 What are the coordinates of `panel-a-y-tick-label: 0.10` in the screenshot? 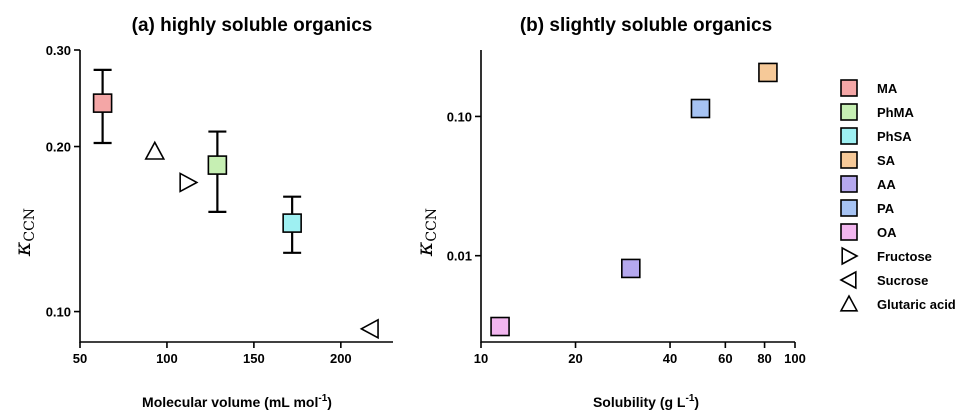 It's located at (58, 312).